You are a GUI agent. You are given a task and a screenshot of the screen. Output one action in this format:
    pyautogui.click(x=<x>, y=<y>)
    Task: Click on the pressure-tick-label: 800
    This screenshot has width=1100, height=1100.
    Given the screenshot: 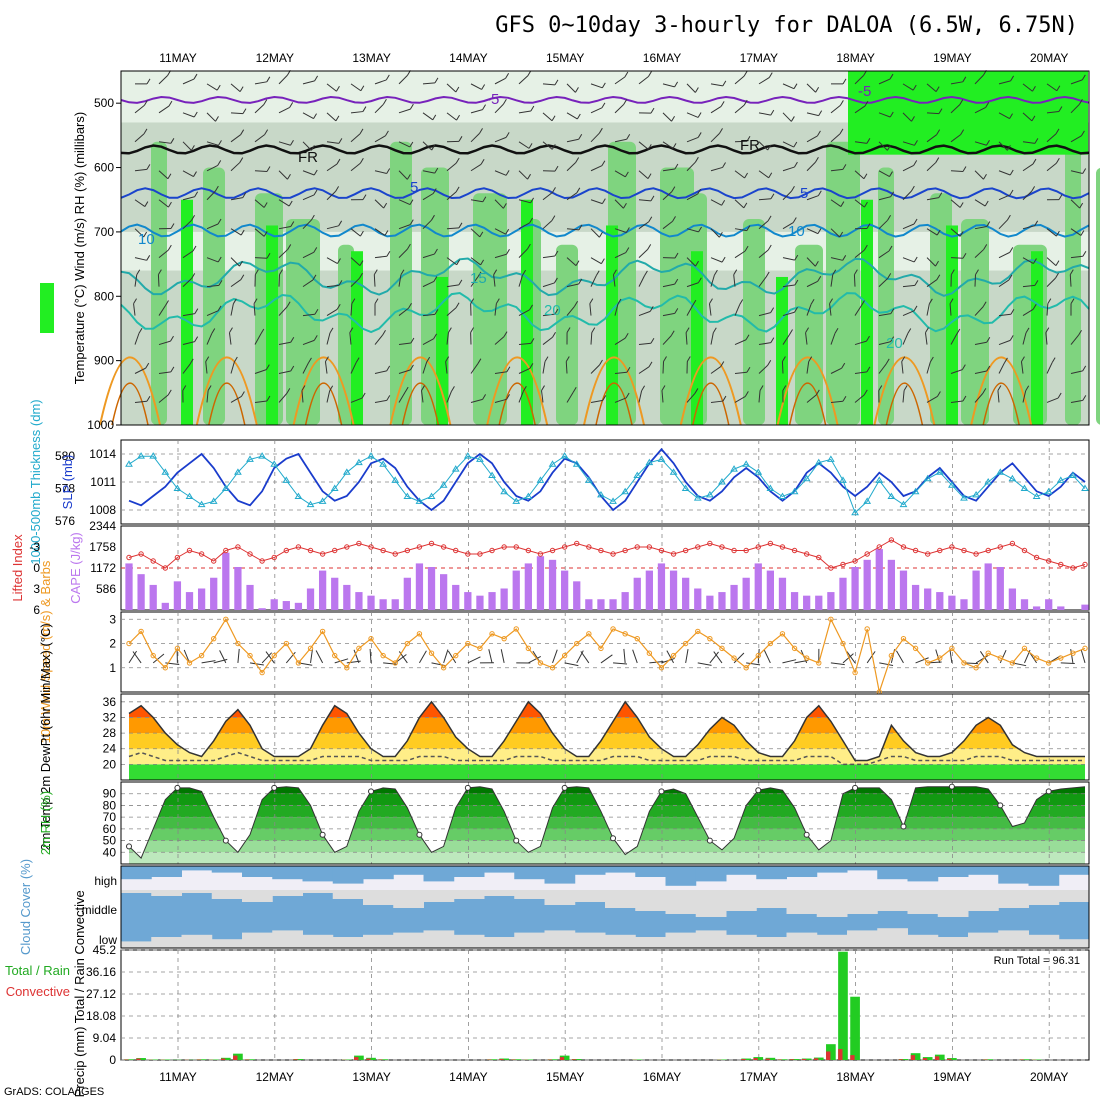 What is the action you would take?
    pyautogui.click(x=104, y=296)
    